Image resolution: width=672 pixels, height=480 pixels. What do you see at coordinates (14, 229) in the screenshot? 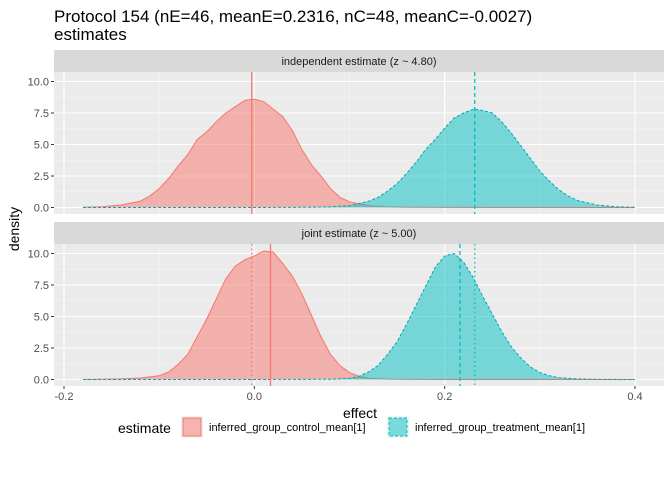
I see `y-axis-title: density` at bounding box center [14, 229].